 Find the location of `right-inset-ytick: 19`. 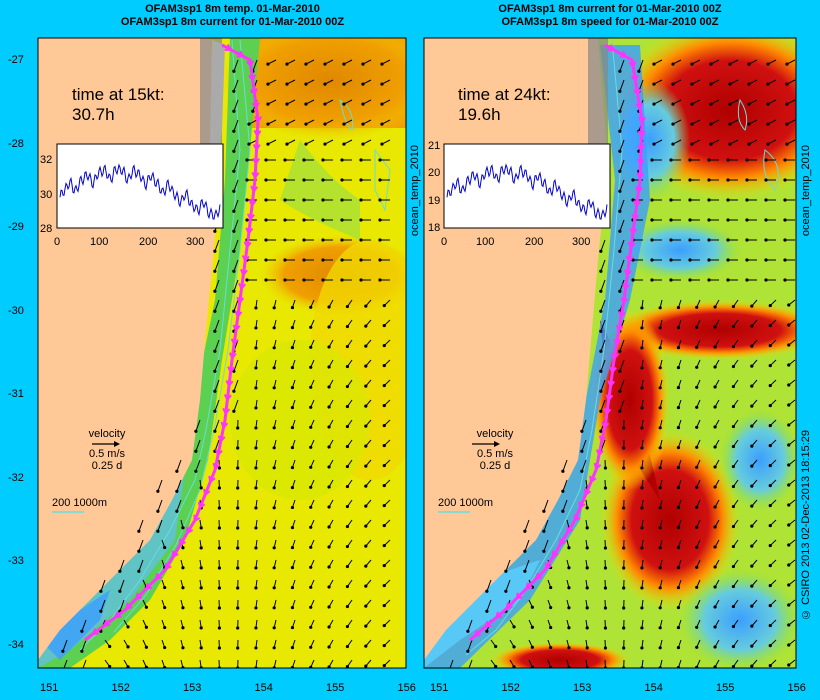

right-inset-ytick: 19 is located at coordinates (434, 201).